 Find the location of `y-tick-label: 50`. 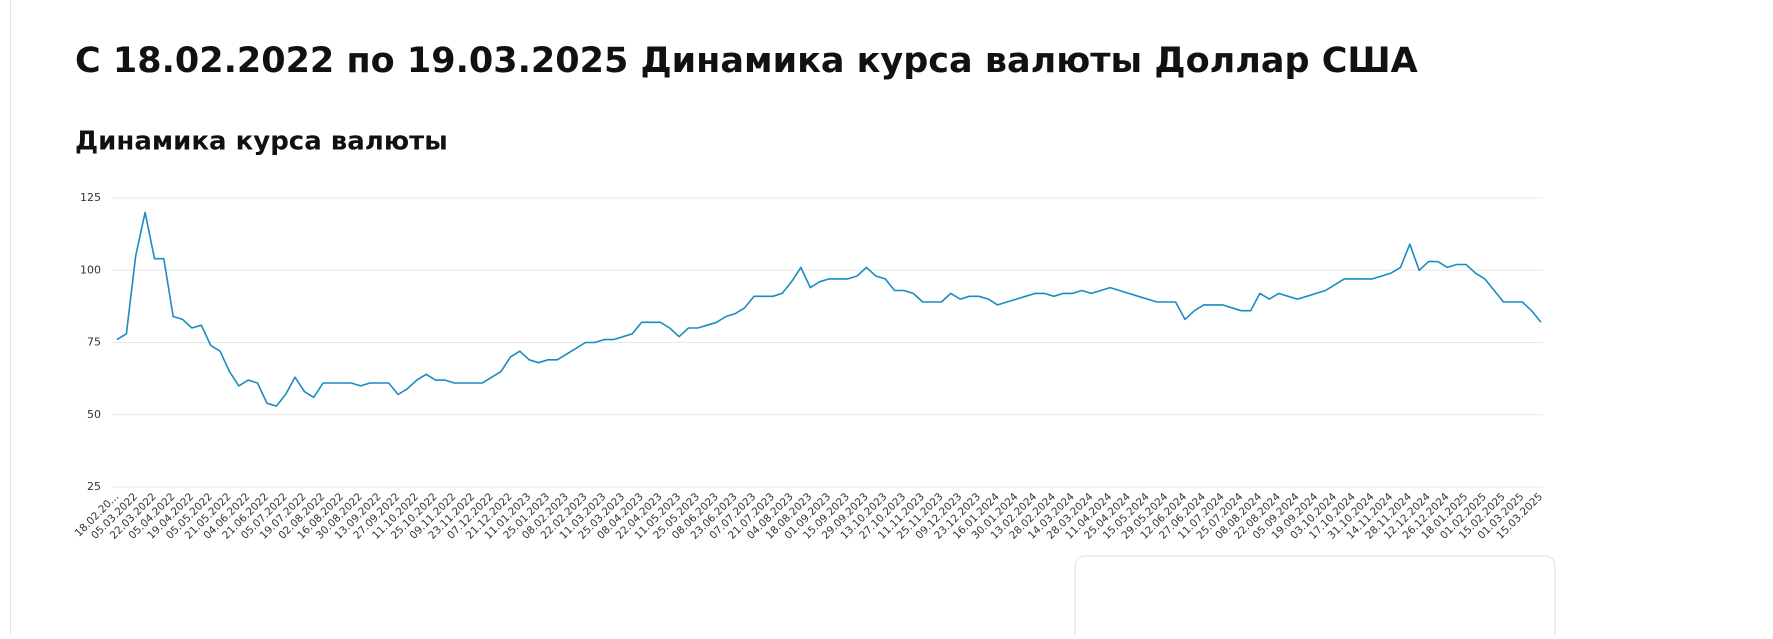

y-tick-label: 50 is located at coordinates (94, 414).